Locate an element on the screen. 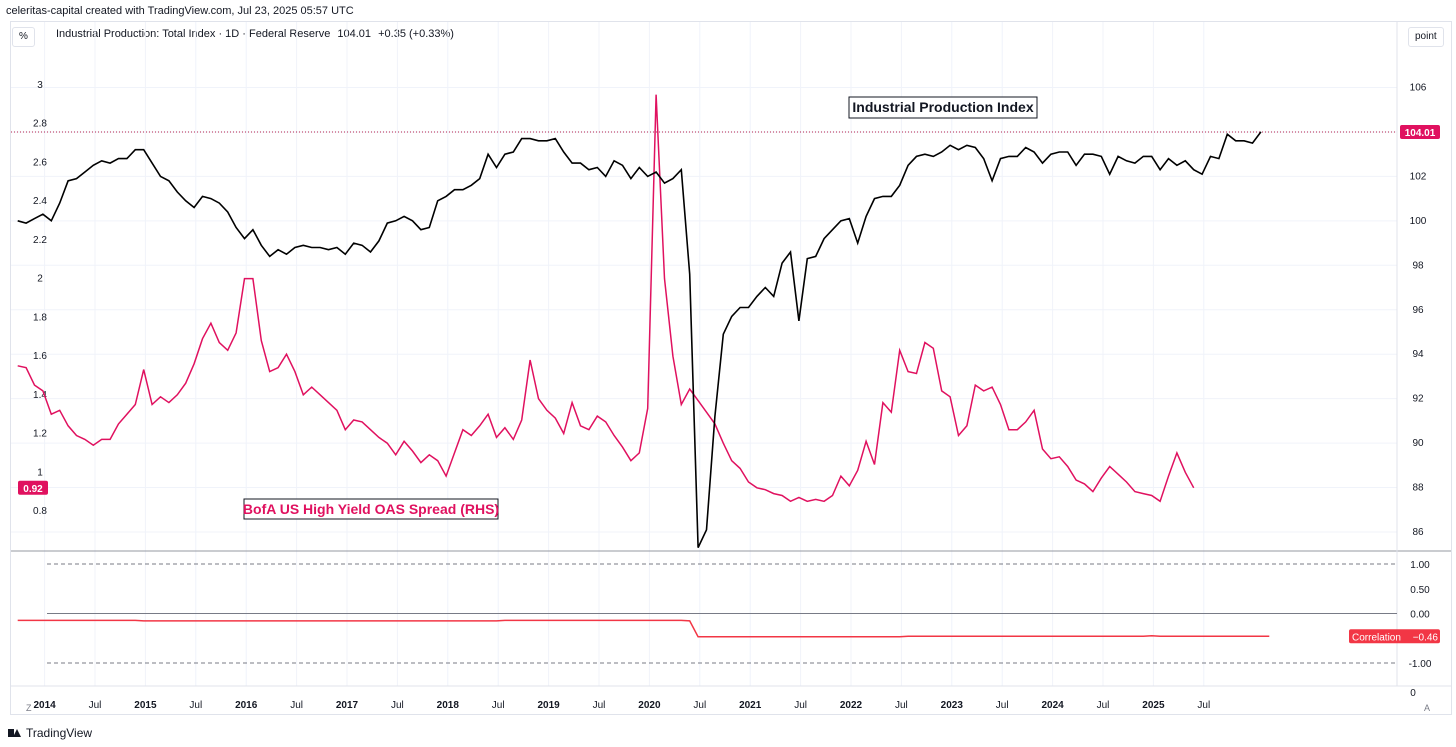  x-tick-label: 2016 is located at coordinates (246, 705).